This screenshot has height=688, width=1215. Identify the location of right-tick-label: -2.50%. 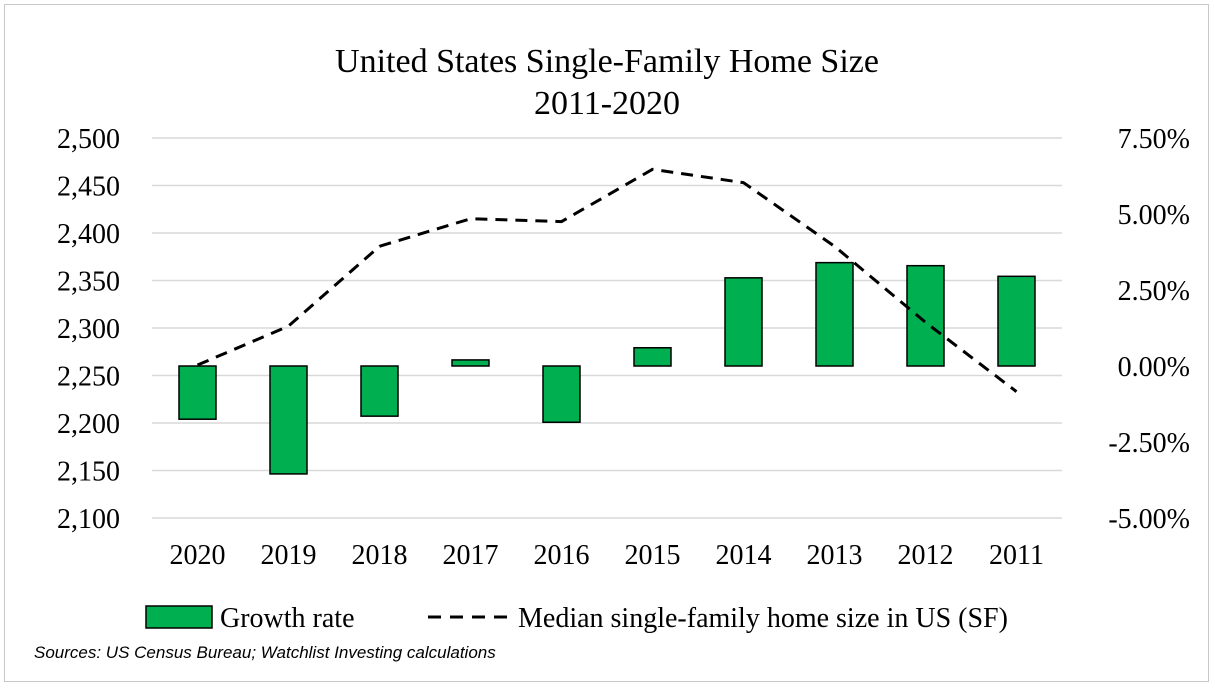
(1149, 443).